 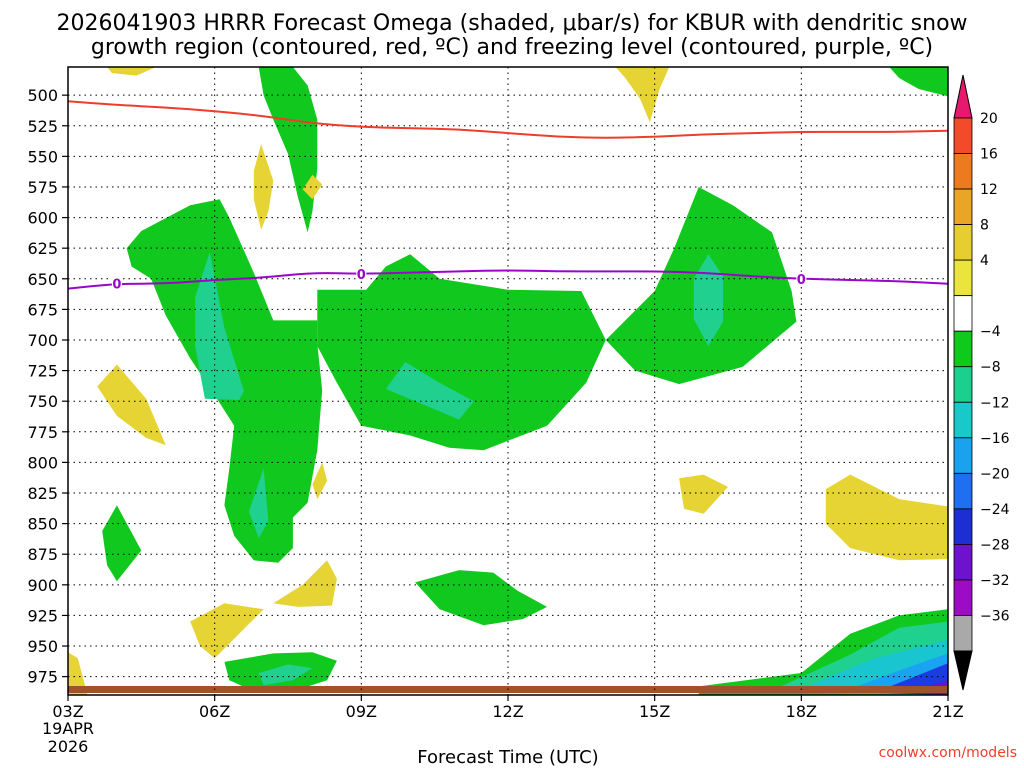 What do you see at coordinates (995, 616) in the screenshot?
I see `colorbar-label: −36` at bounding box center [995, 616].